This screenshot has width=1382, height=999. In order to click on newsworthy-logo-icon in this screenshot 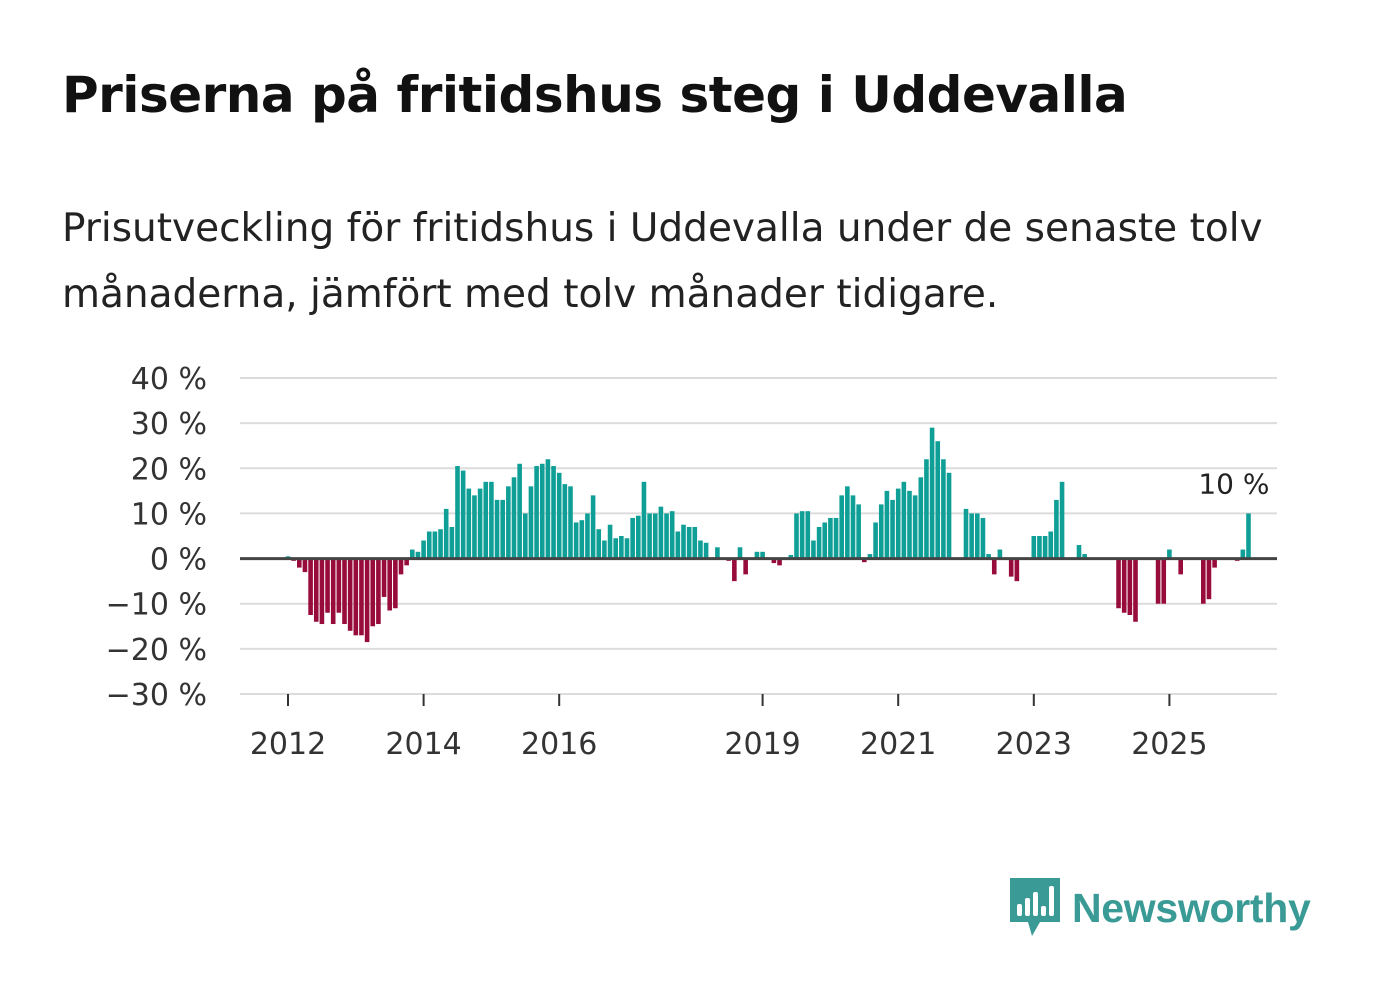, I will do `click(1035, 907)`.